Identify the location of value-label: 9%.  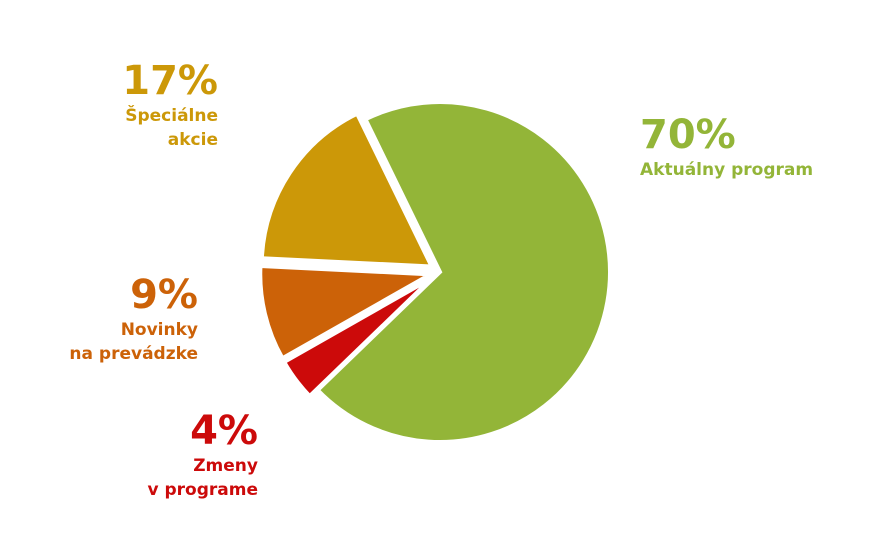
(164, 295).